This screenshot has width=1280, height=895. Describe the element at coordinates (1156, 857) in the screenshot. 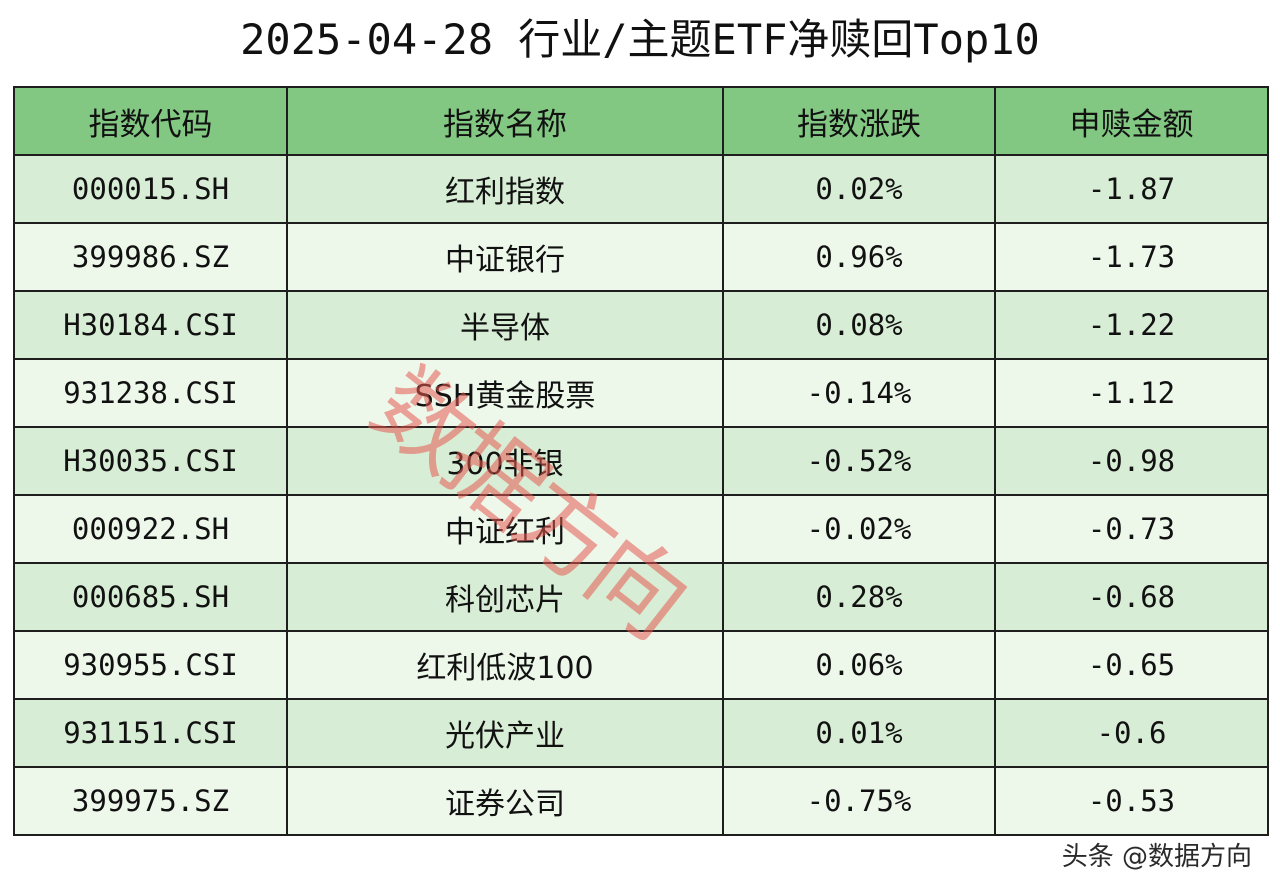

I see `source-credit: 头条 @数据方向` at that location.